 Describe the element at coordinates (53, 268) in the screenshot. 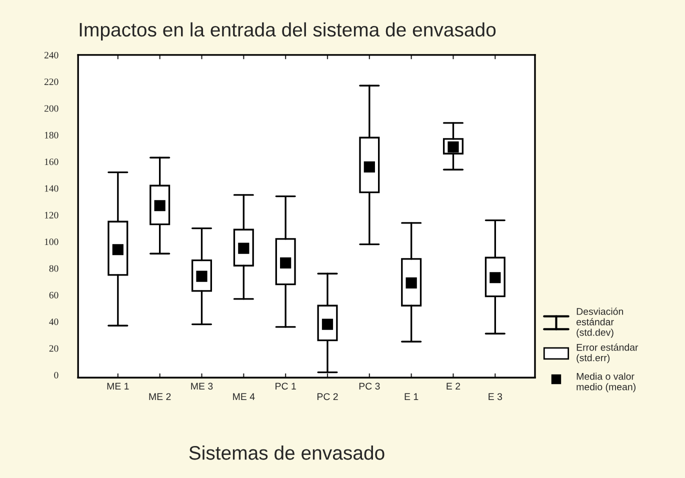

I see `y-tick-label: 80` at that location.